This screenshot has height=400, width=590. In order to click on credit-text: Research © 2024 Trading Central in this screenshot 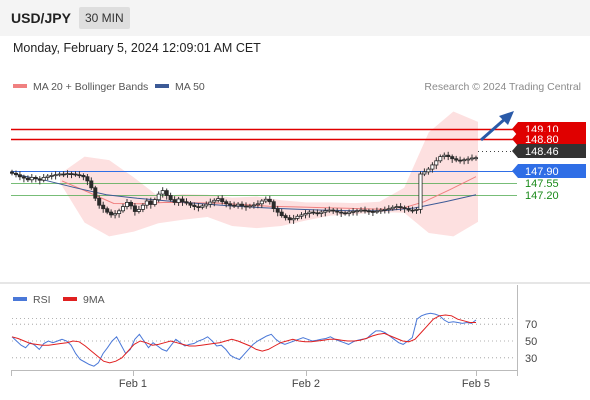, I will do `click(502, 87)`.